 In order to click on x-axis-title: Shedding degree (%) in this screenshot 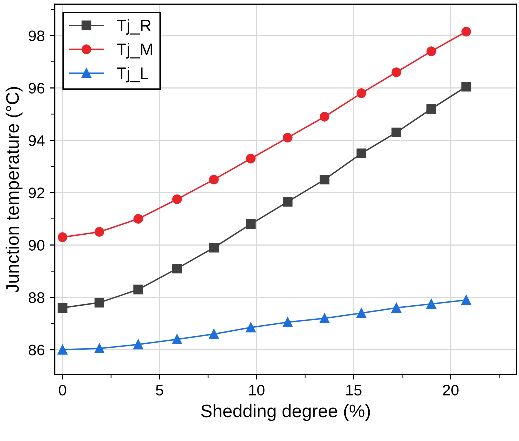, I will do `click(285, 413)`.